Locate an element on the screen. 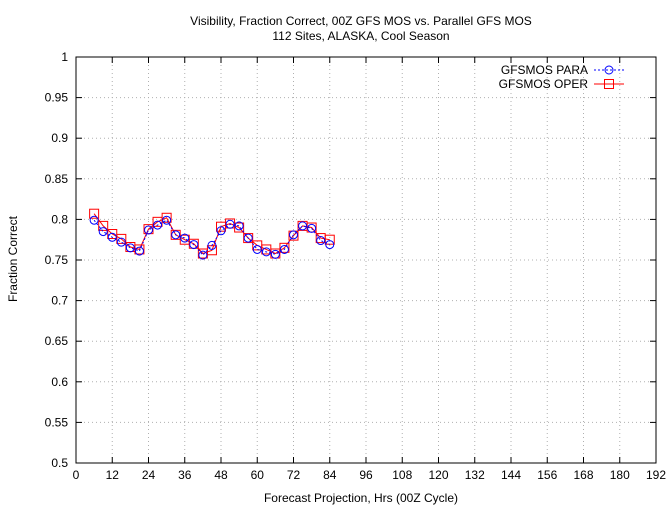 This screenshot has height=505, width=670. y-tick-label: 0.95 is located at coordinates (57, 98).